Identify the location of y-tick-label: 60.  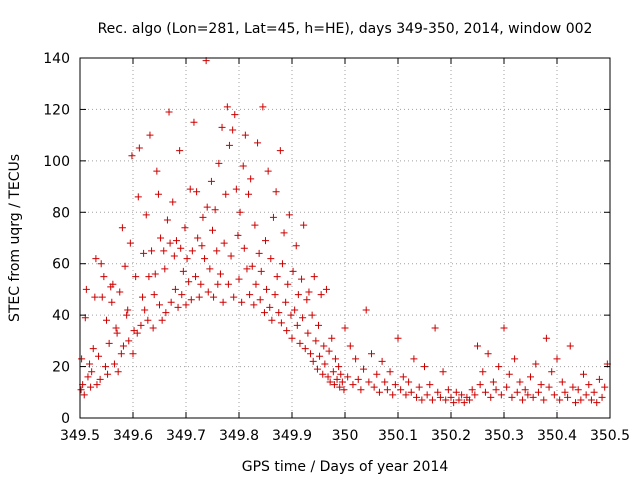
(61, 265).